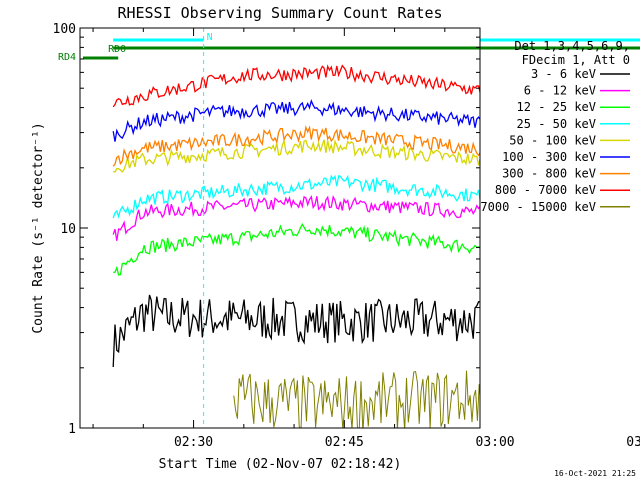 This screenshot has width=640, height=480. Describe the element at coordinates (552, 140) in the screenshot. I see `legend-label: 50 - 100 keV` at that location.